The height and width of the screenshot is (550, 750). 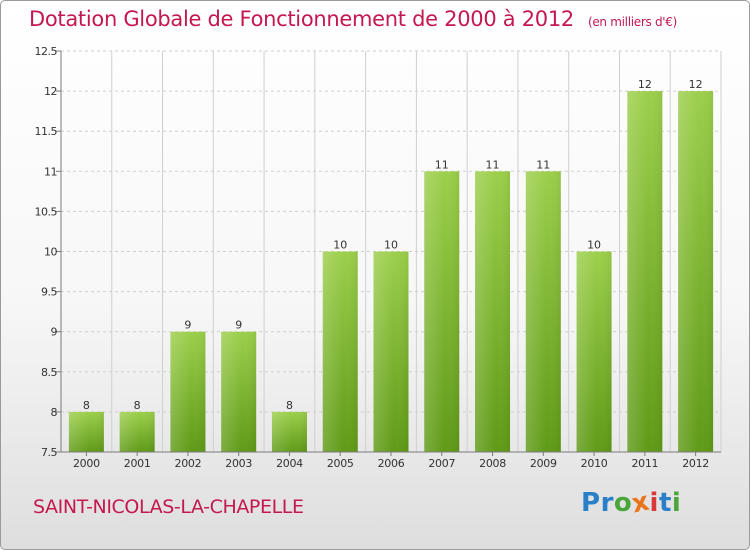 What do you see at coordinates (50, 91) in the screenshot?
I see `y-tick-label: 12` at bounding box center [50, 91].